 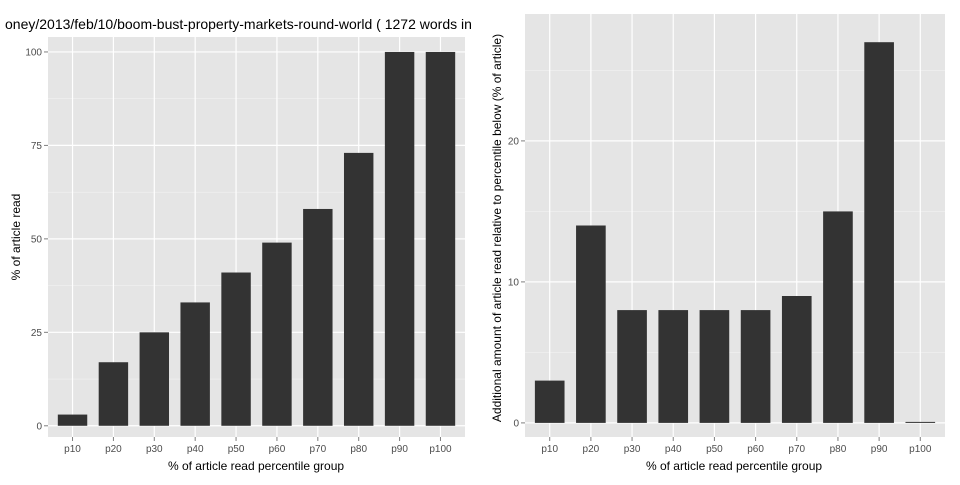 What do you see at coordinates (154, 449) in the screenshot?
I see `left-x-tick-label: p30` at bounding box center [154, 449].